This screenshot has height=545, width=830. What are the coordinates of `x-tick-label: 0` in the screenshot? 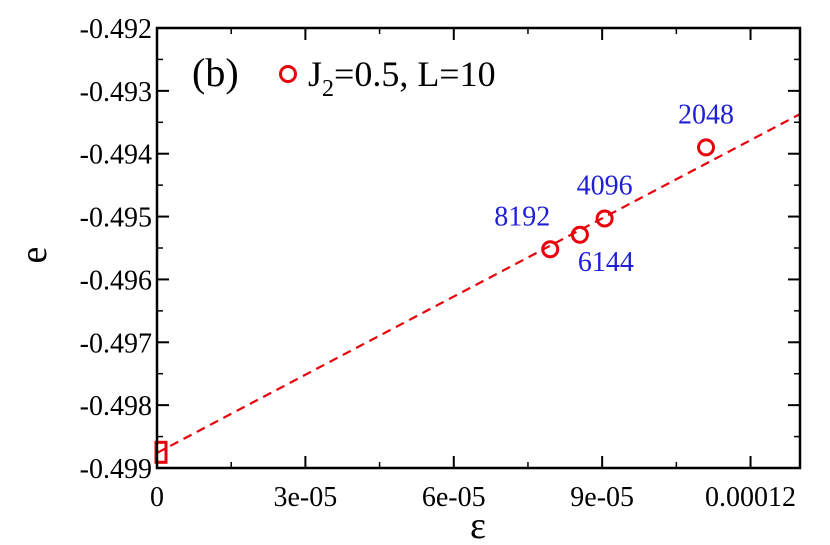 It's located at (157, 497).